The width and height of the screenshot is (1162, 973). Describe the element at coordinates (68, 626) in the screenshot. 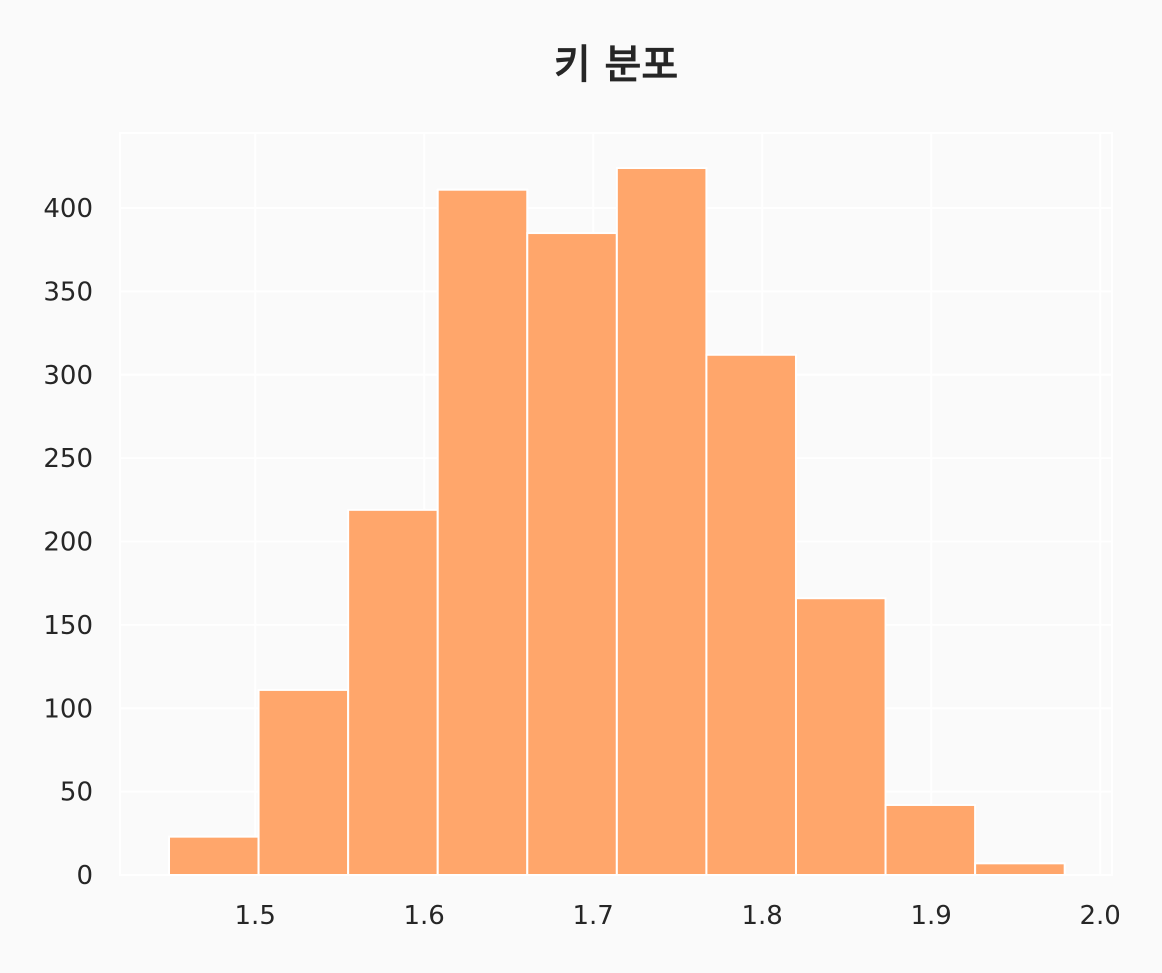

I see `y-tick-label-3: 150` at that location.